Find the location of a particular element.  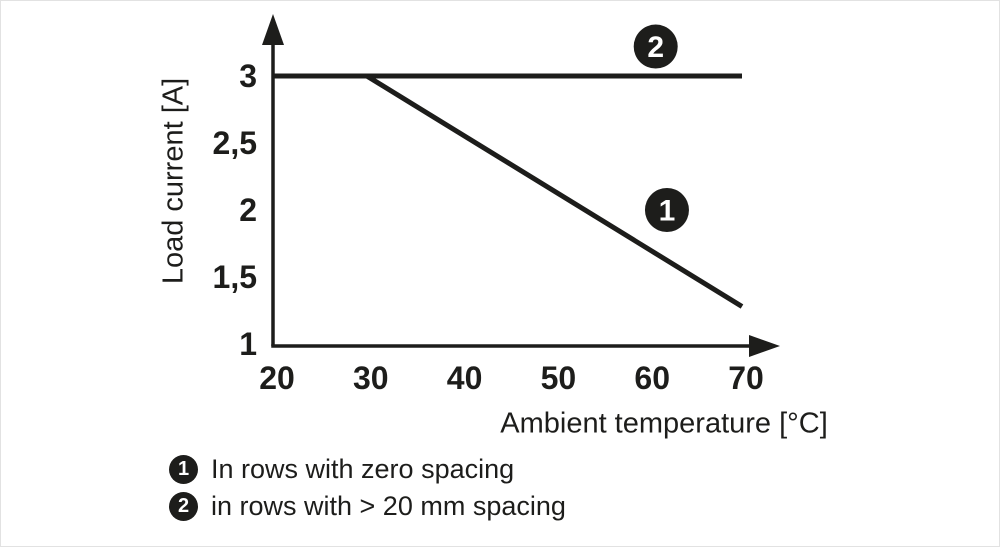

legend-item-2: 2 in rows with > 20 mm spacing is located at coordinates (367, 506).